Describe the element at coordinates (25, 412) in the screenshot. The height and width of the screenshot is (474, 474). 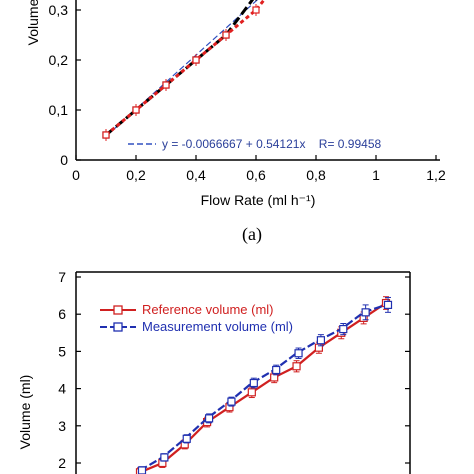
I see `chart-b-y-axis-label: Volume (ml)` at that location.